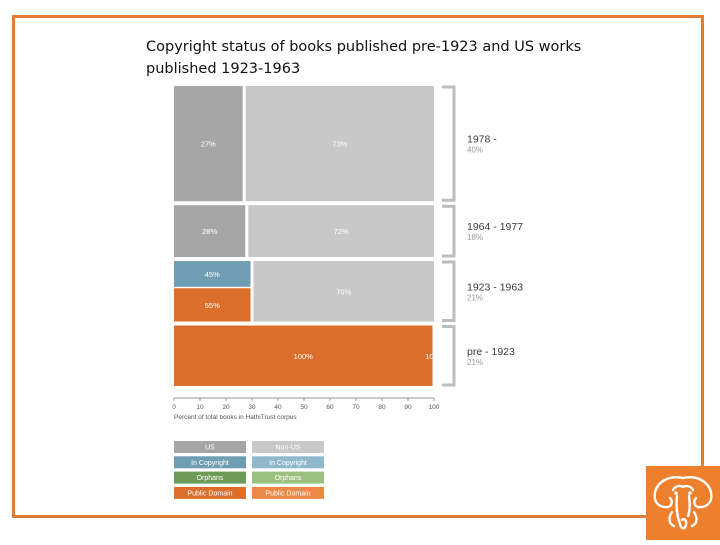  Describe the element at coordinates (495, 287) in the screenshot. I see `period-label-2: 1923 - 1963` at that location.